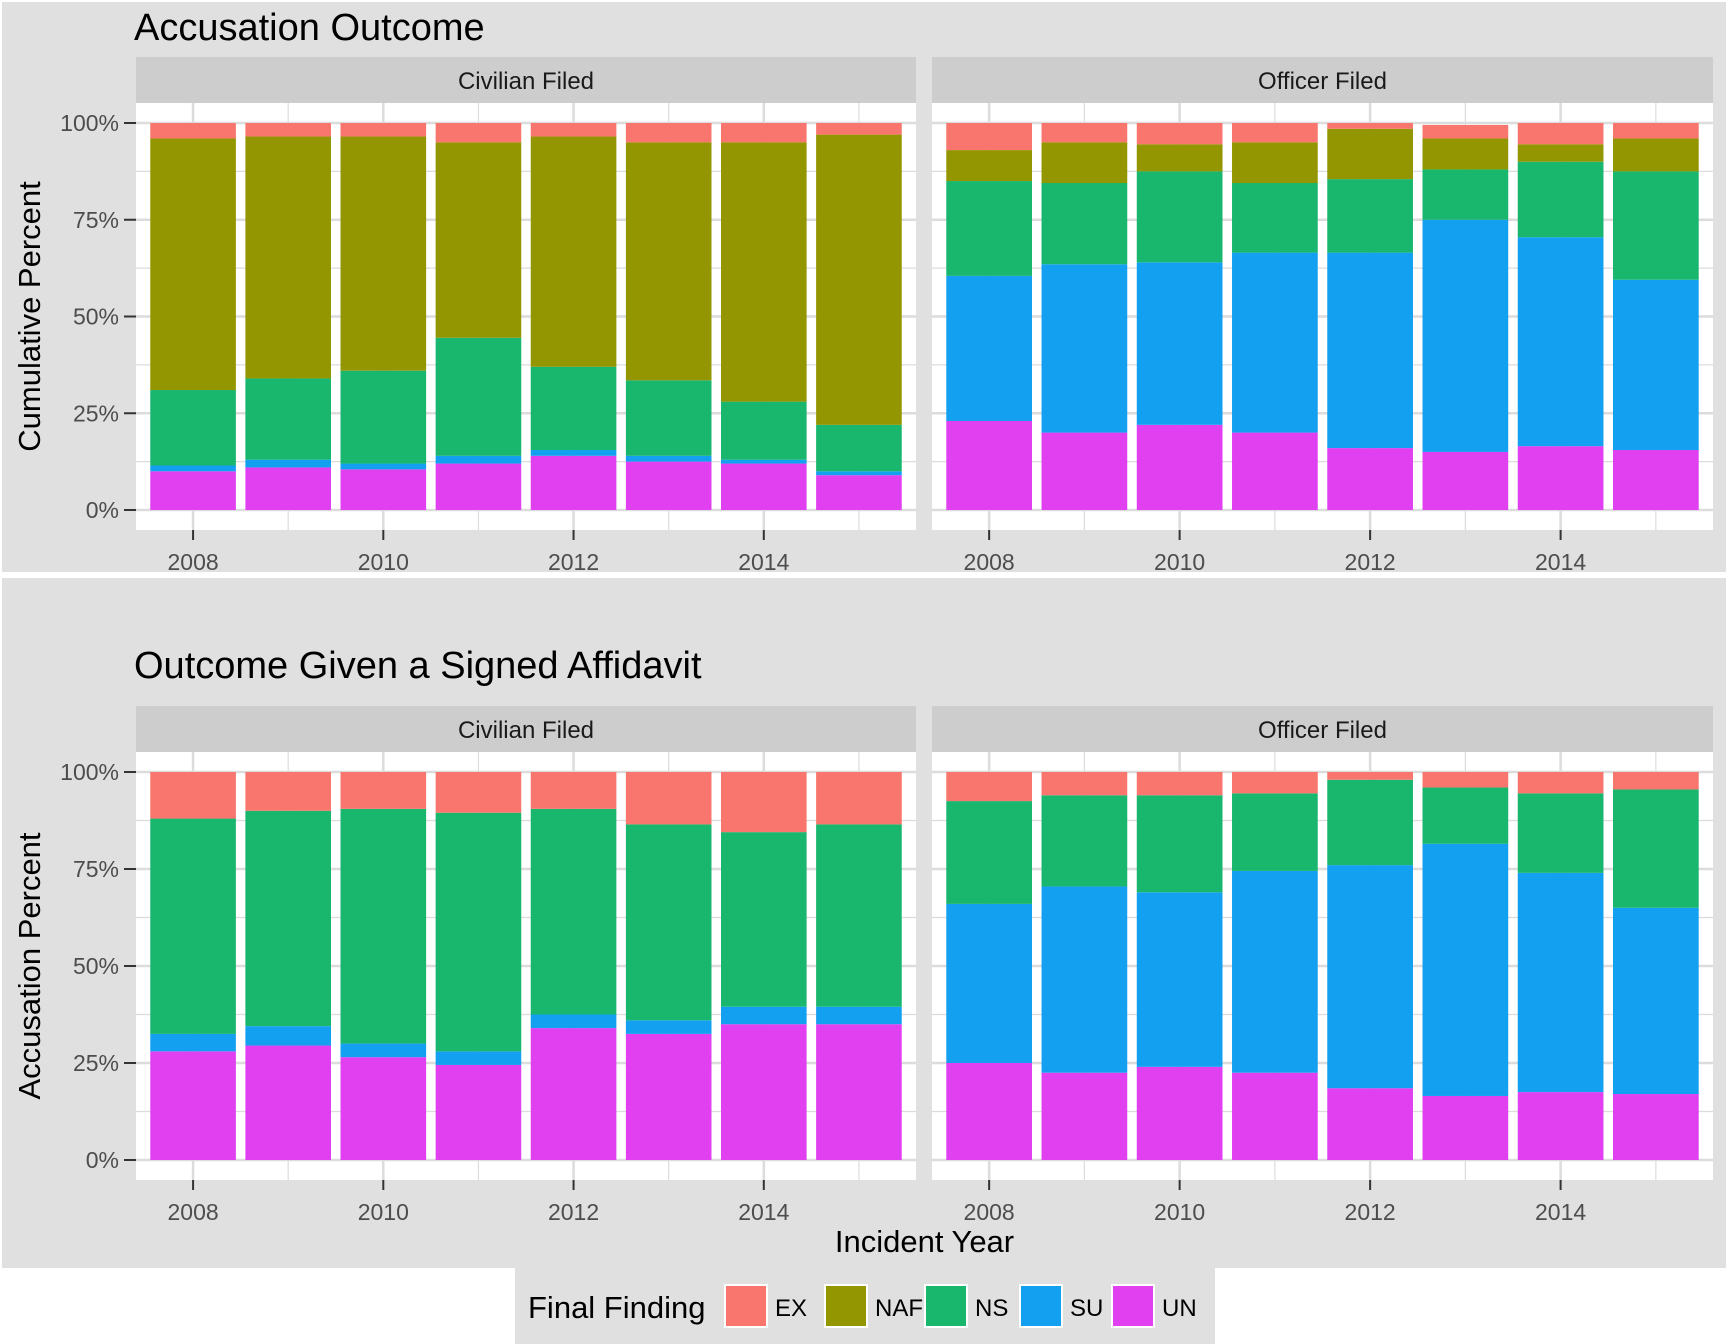 This screenshot has width=1728, height=1344. Describe the element at coordinates (526, 80) in the screenshot. I see `facet-strip` at that location.